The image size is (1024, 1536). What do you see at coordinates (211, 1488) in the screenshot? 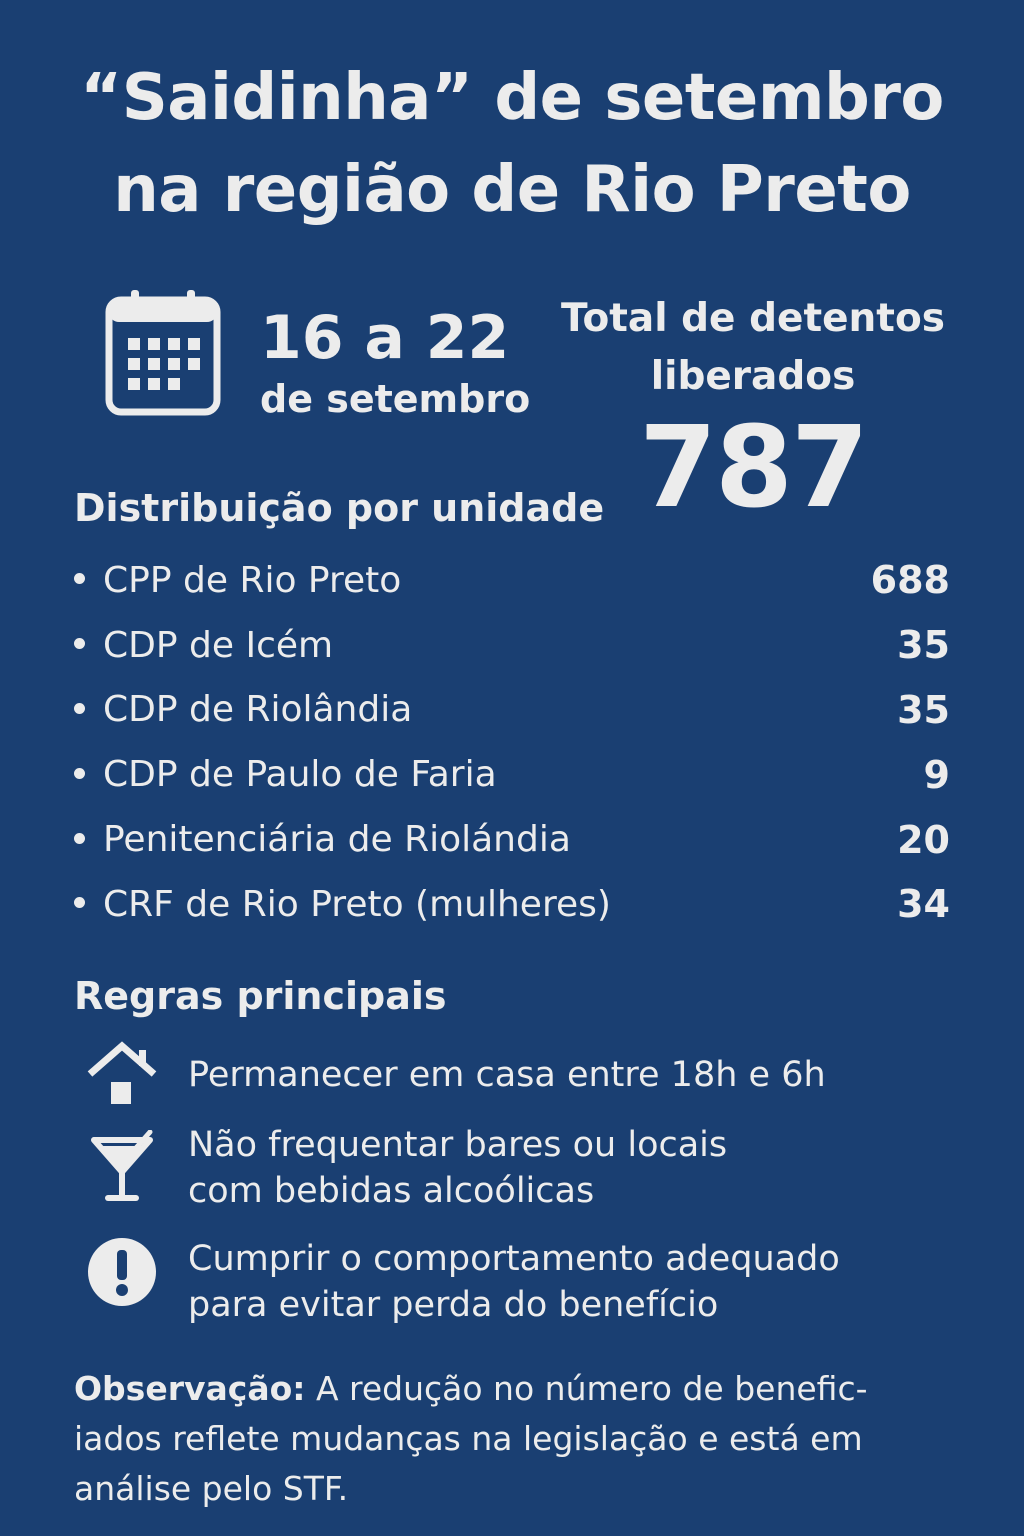
I see `note-line-3: análise pelo STF.` at bounding box center [211, 1488].